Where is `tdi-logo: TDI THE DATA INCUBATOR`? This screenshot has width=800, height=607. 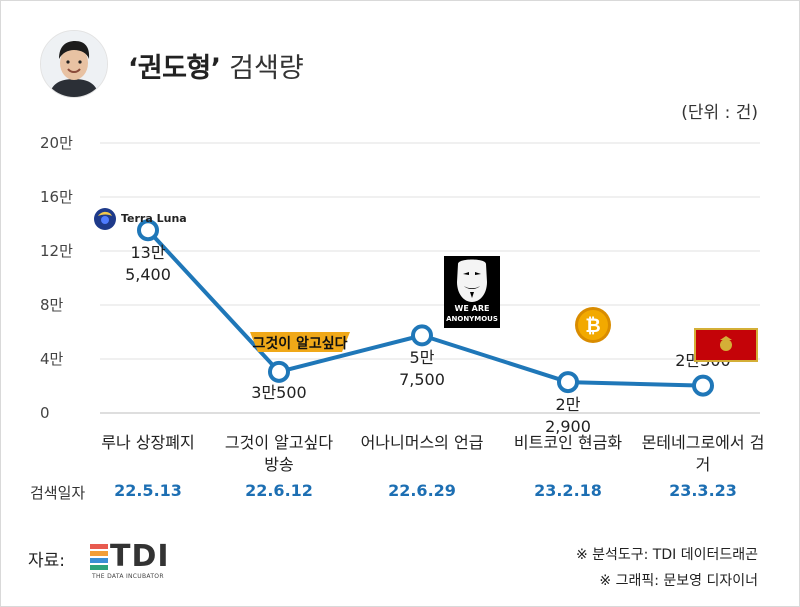 tdi-logo: TDI THE DATA INCUBATOR is located at coordinates (130, 563).